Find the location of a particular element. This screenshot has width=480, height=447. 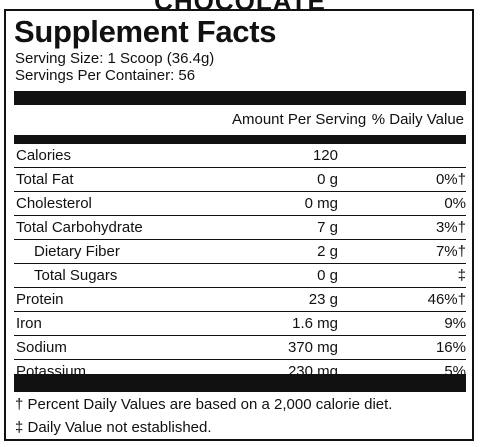

nutrient-name: Total Fat is located at coordinates (45, 179).